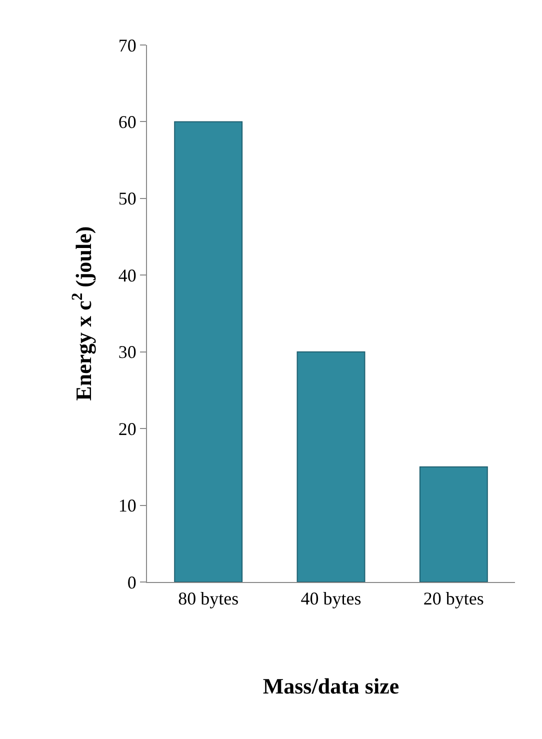  I want to click on x-tick-label: 40 bytes, so click(331, 598).